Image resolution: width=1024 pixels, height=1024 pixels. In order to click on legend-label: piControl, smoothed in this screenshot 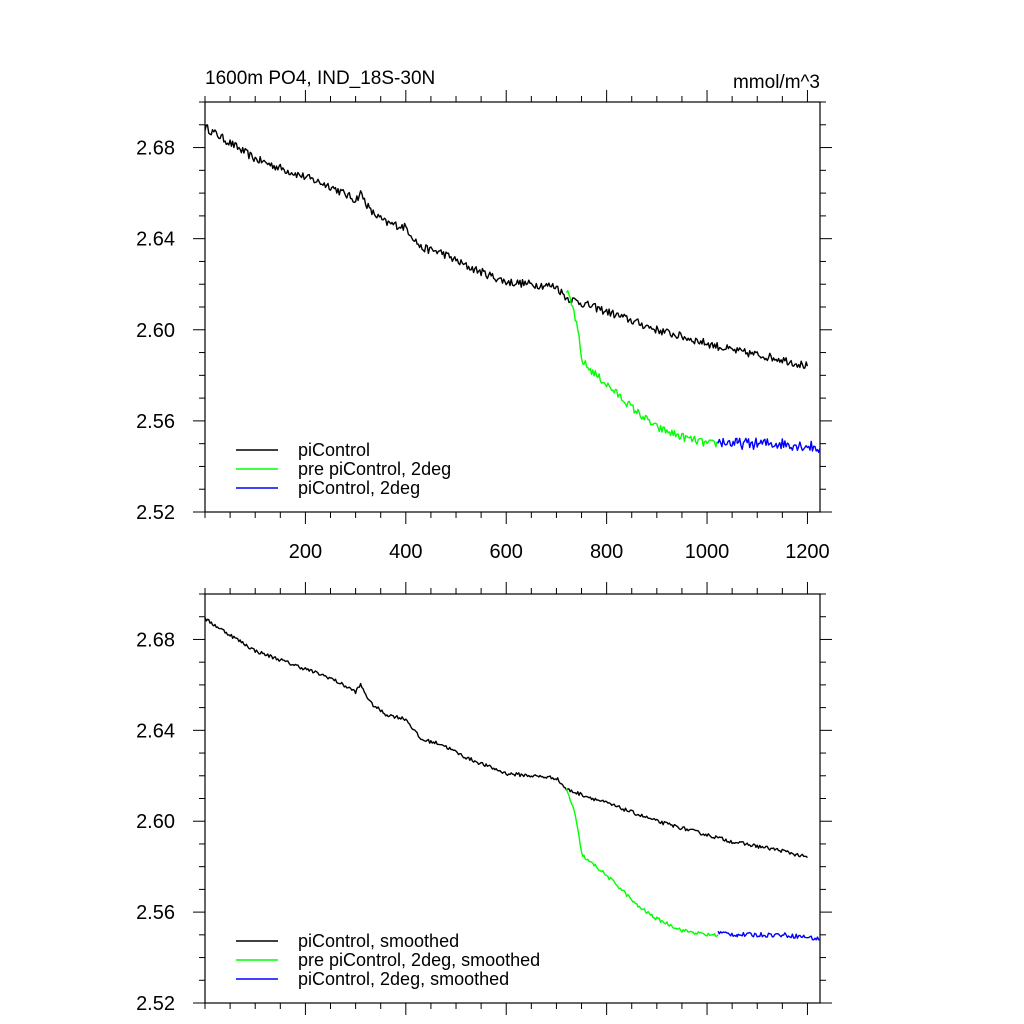, I will do `click(378, 941)`.